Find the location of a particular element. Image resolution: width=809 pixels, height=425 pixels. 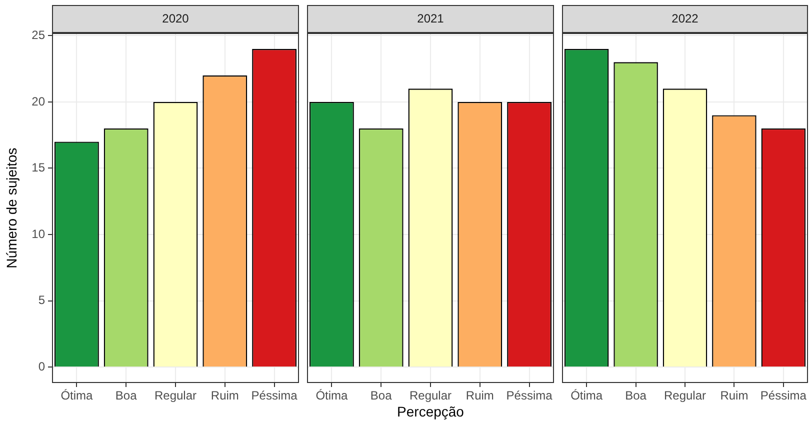

chart-title: 2020 is located at coordinates (176, 18).